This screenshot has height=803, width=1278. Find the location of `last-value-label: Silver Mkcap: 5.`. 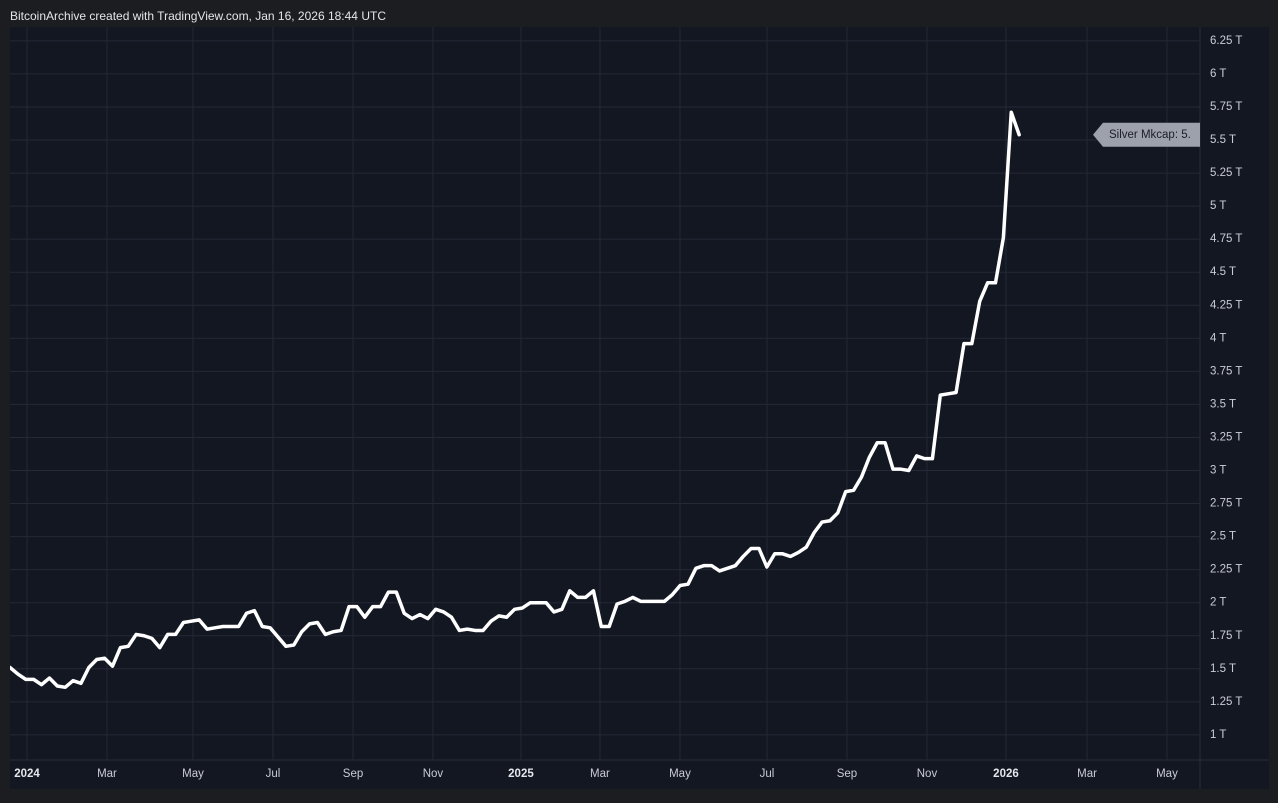

last-value-label: Silver Mkcap: 5. is located at coordinates (1146, 134).